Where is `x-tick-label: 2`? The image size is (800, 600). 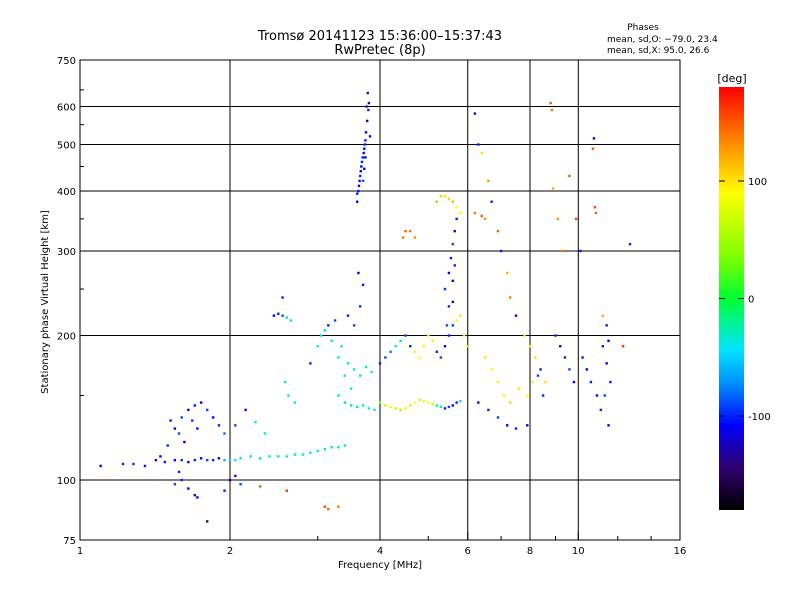 x-tick-label: 2 is located at coordinates (230, 551).